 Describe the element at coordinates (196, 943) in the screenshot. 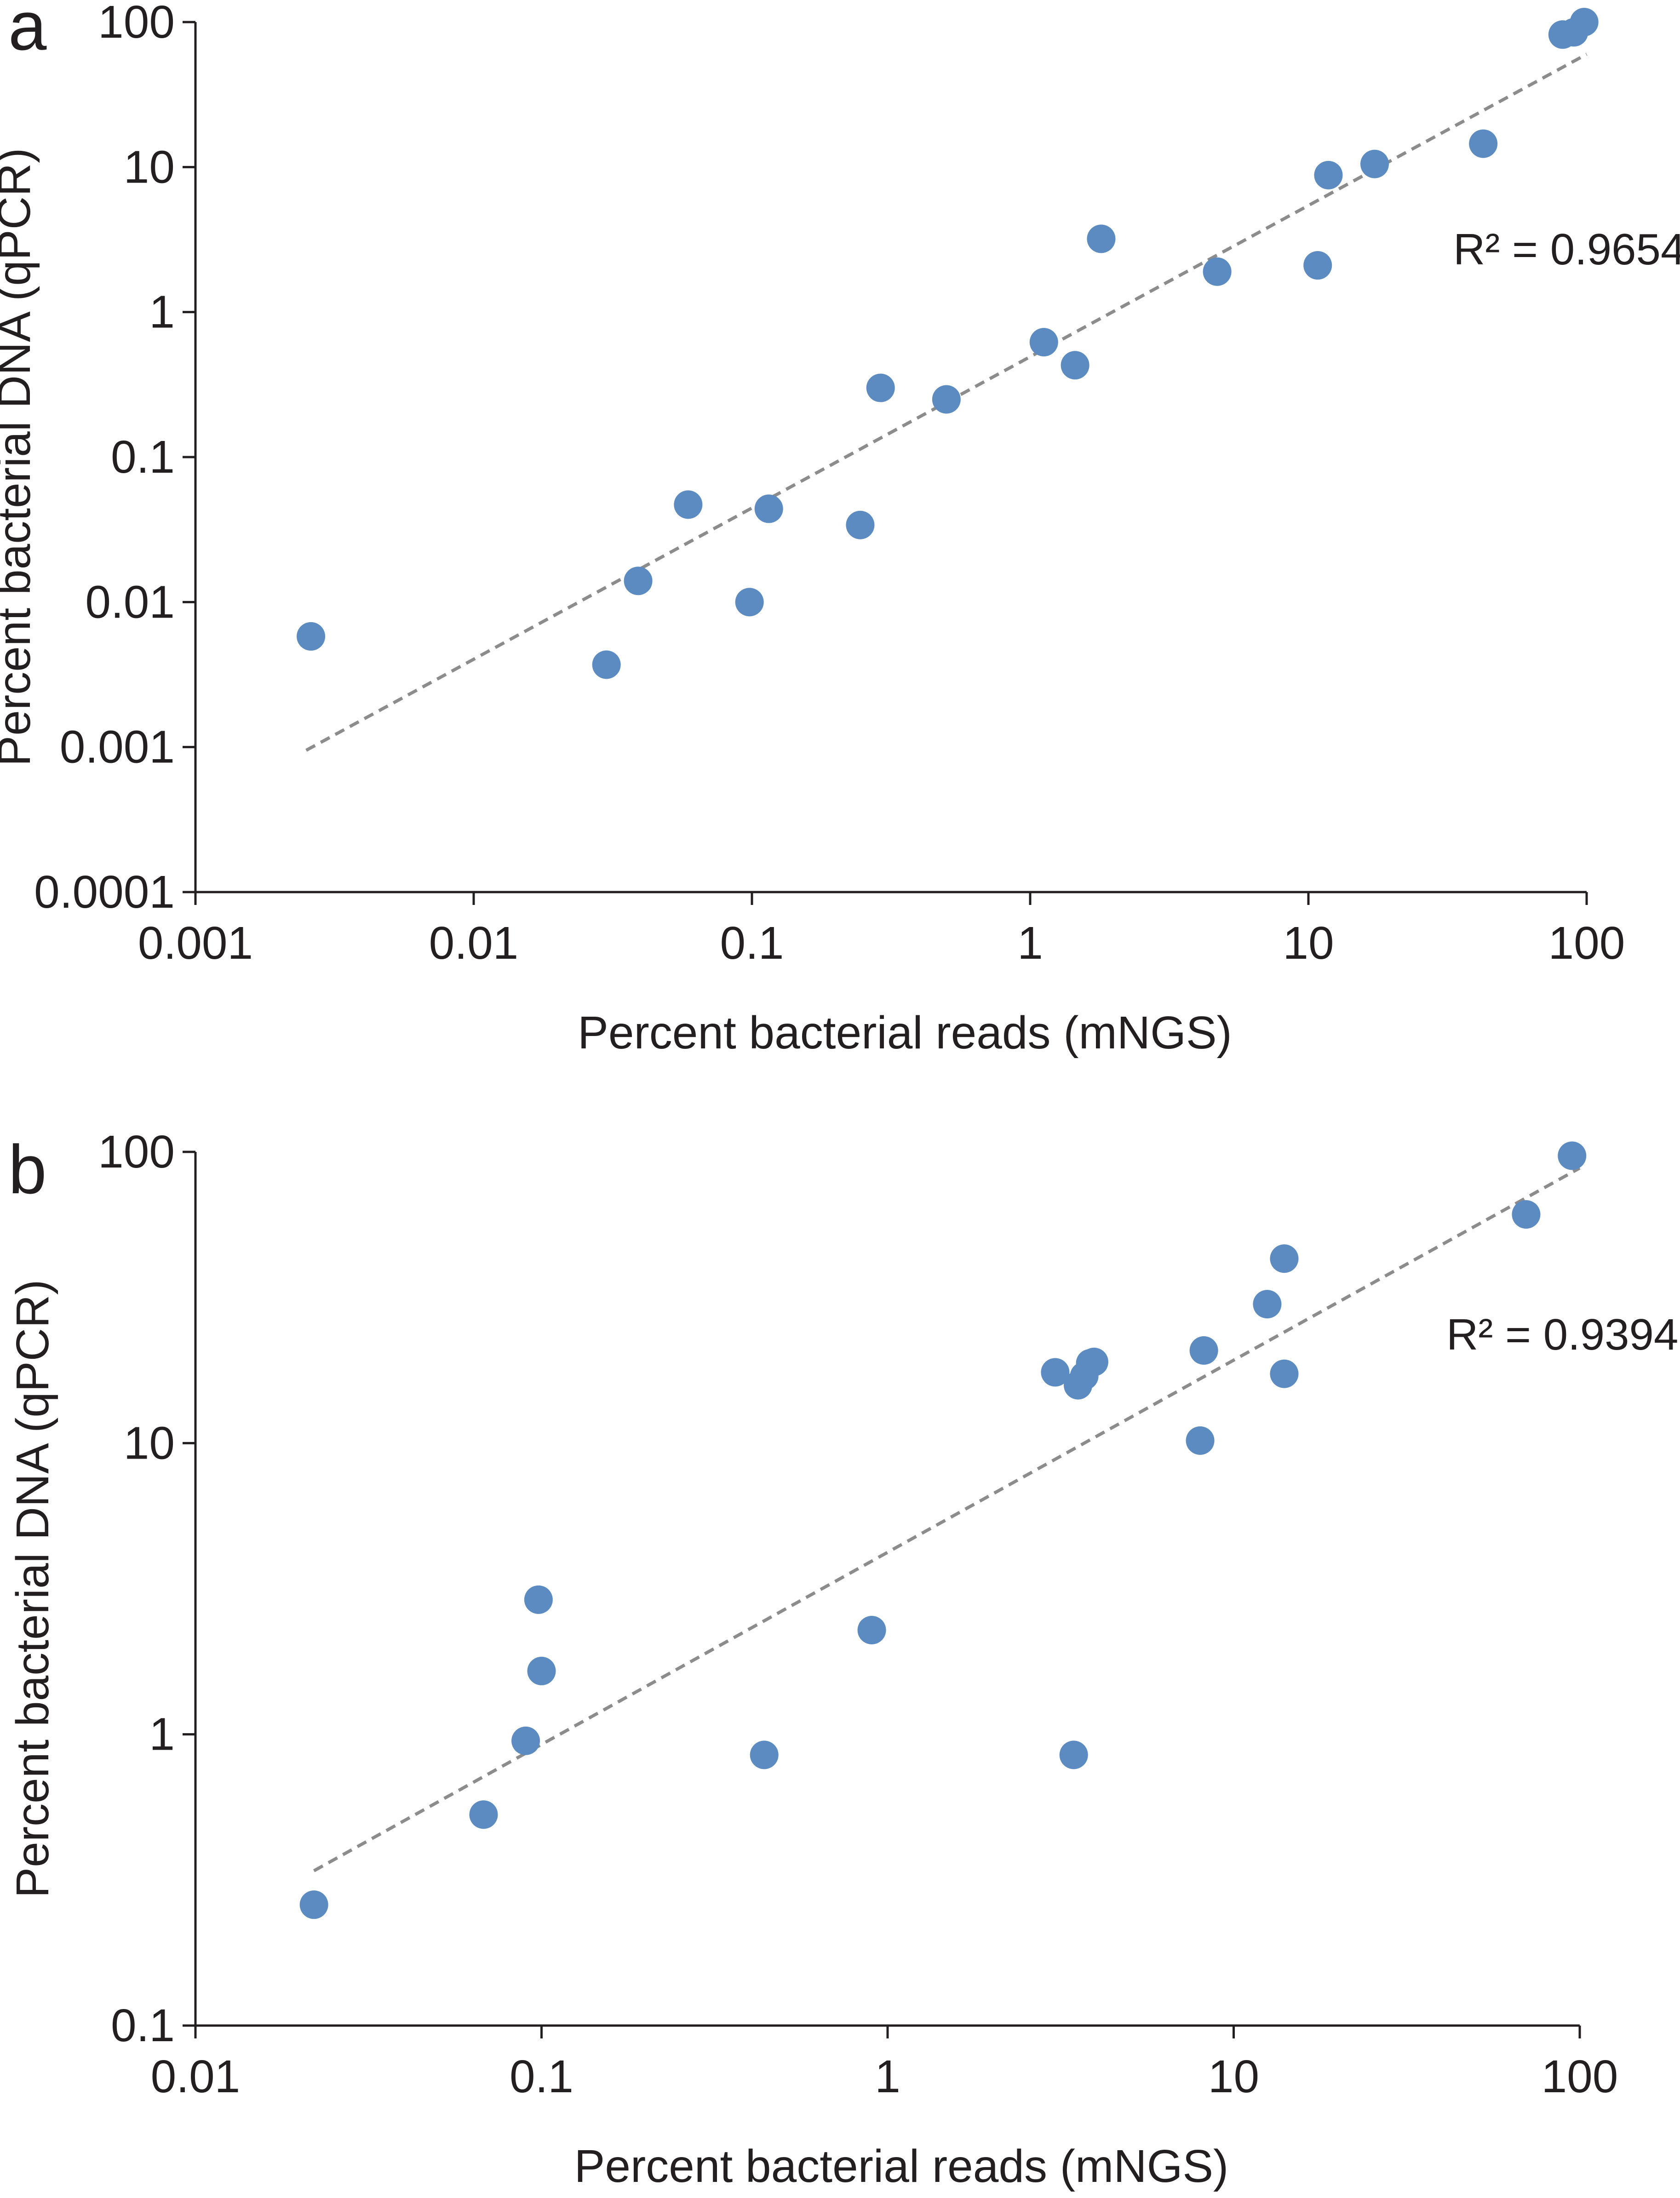

I see `x-tick-label: 0.001` at that location.